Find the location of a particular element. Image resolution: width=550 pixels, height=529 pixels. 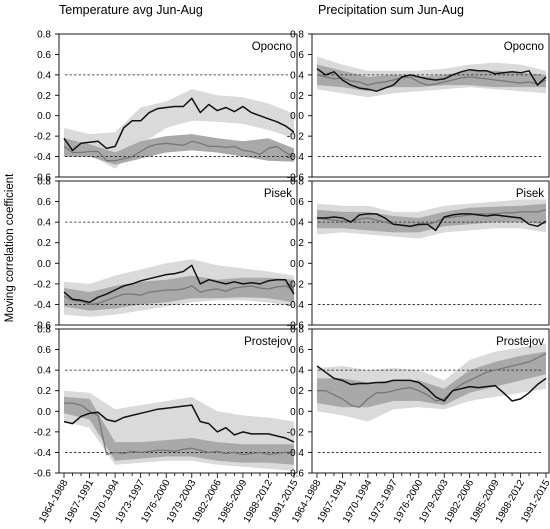

column-title-precipitation: Precipitation sum Jun-Aug is located at coordinates (391, 10).